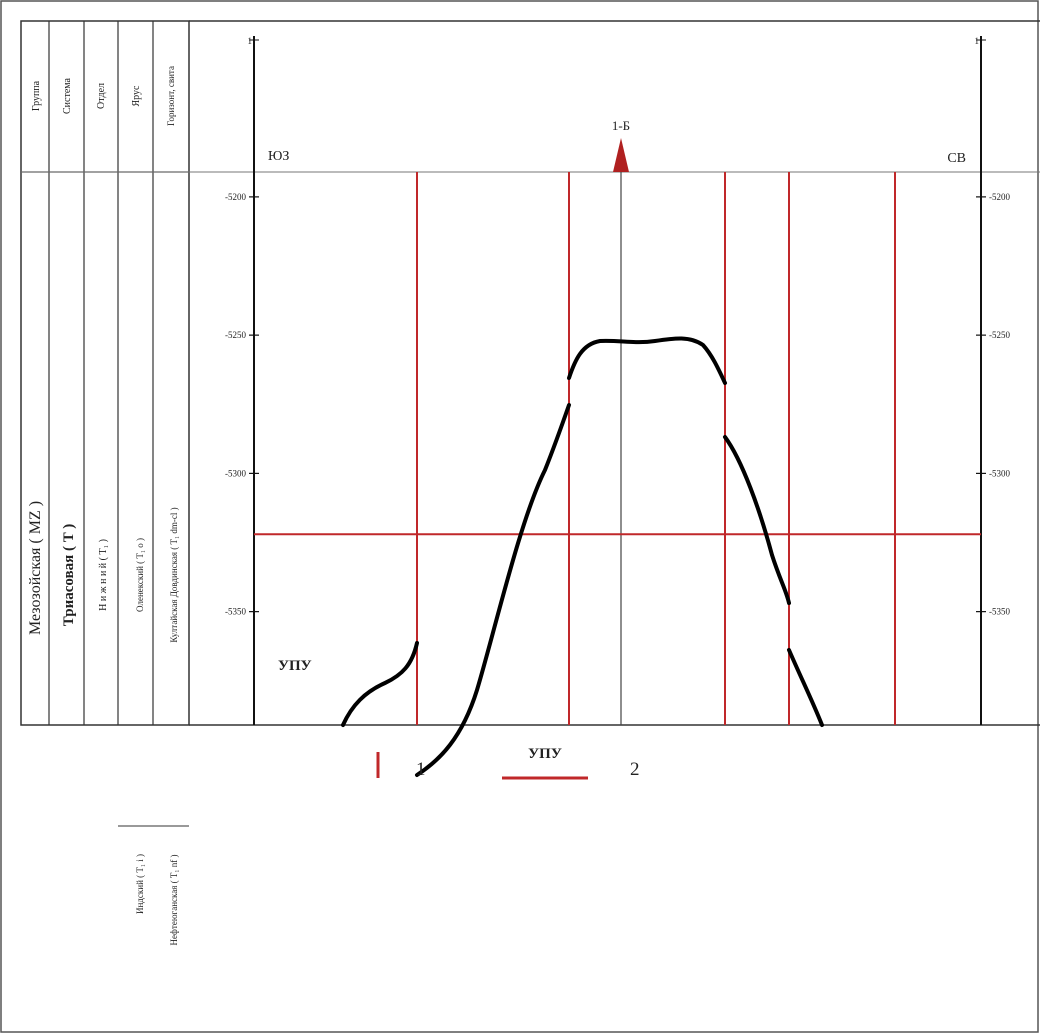 The height and width of the screenshot is (1034, 1040). I want to click on direction-left-label: ЮЗ, so click(278, 156).